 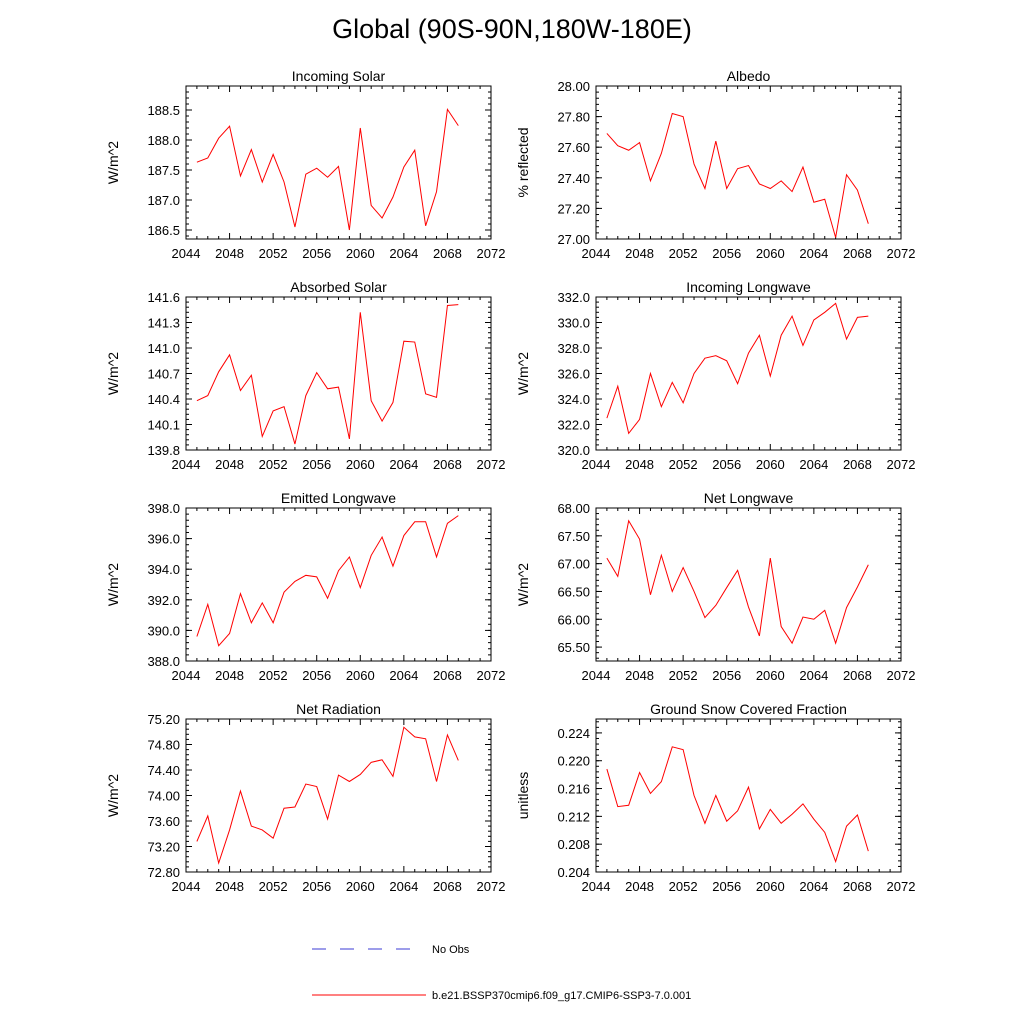 I want to click on y-tick-label: 0.204, so click(x=573, y=872).